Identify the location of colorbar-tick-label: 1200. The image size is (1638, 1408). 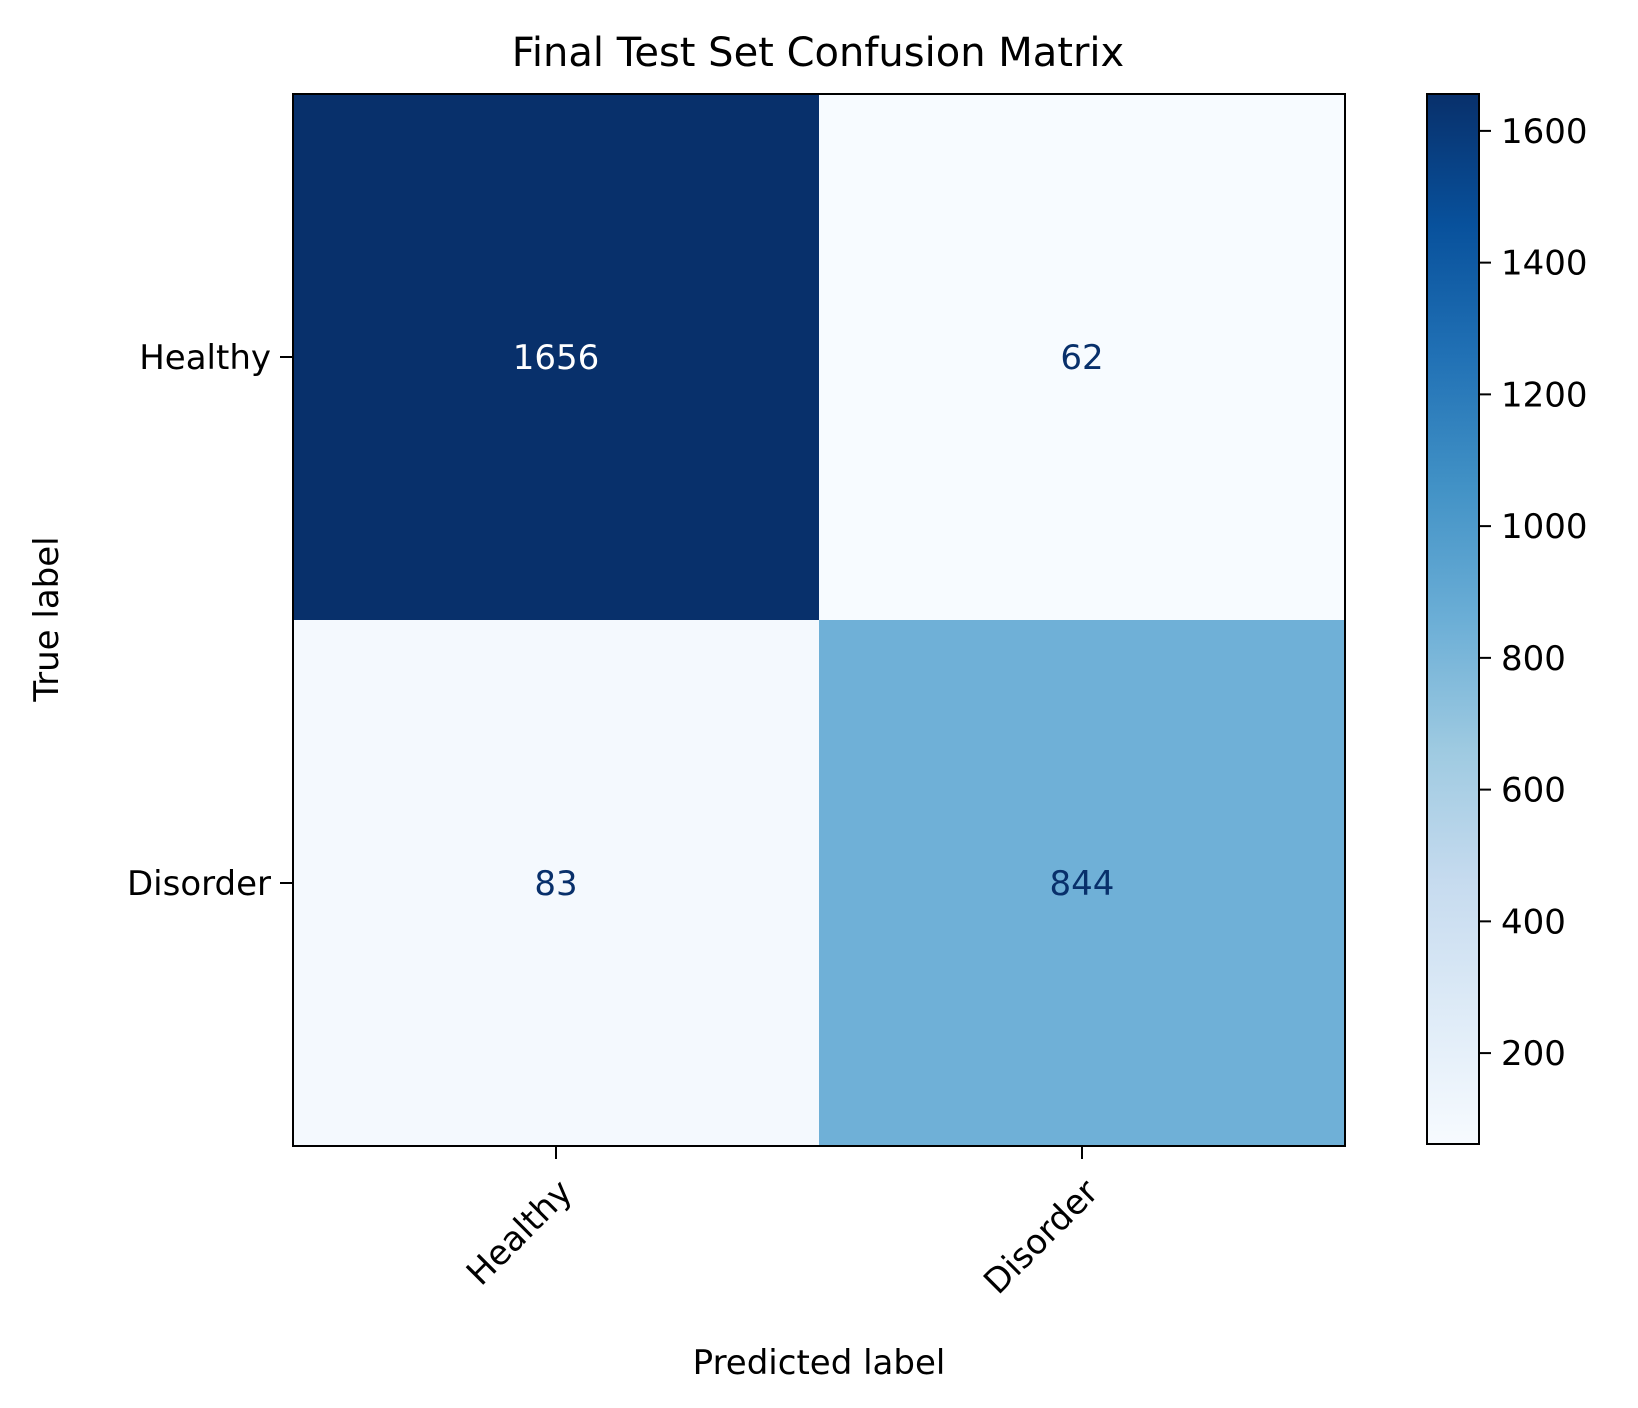
(1544, 395).